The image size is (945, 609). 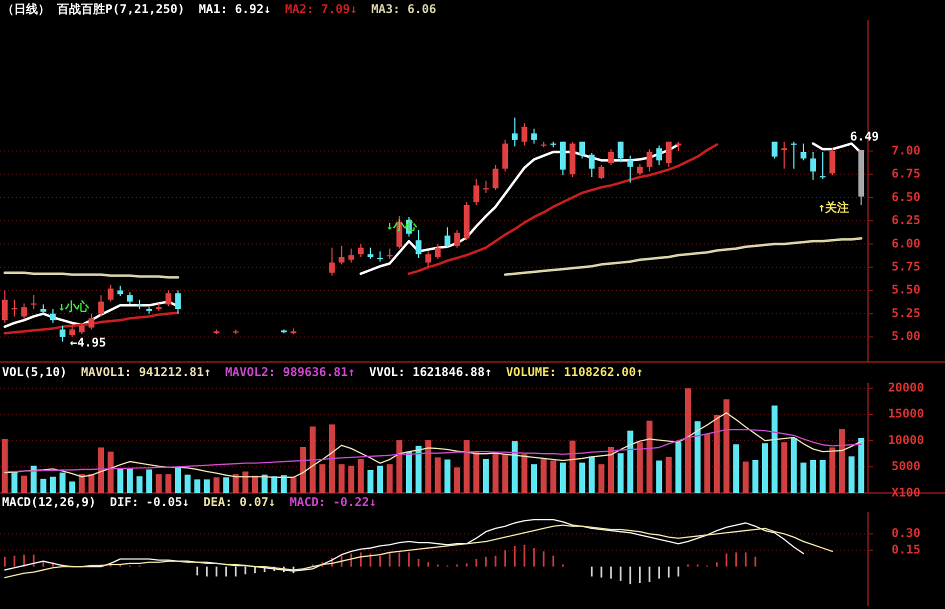 What do you see at coordinates (906, 173) in the screenshot?
I see `y-tick-label: 6.75` at bounding box center [906, 173].